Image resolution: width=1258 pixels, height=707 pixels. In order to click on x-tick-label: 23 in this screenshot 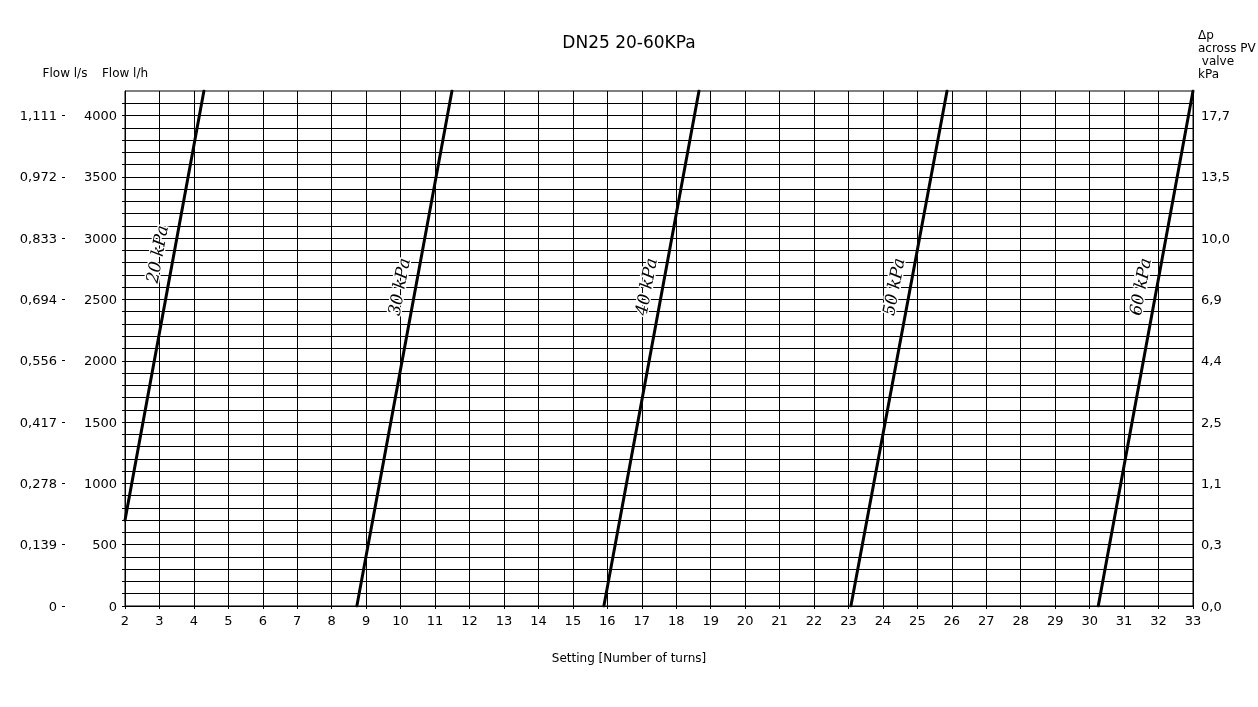, I will do `click(848, 620)`.